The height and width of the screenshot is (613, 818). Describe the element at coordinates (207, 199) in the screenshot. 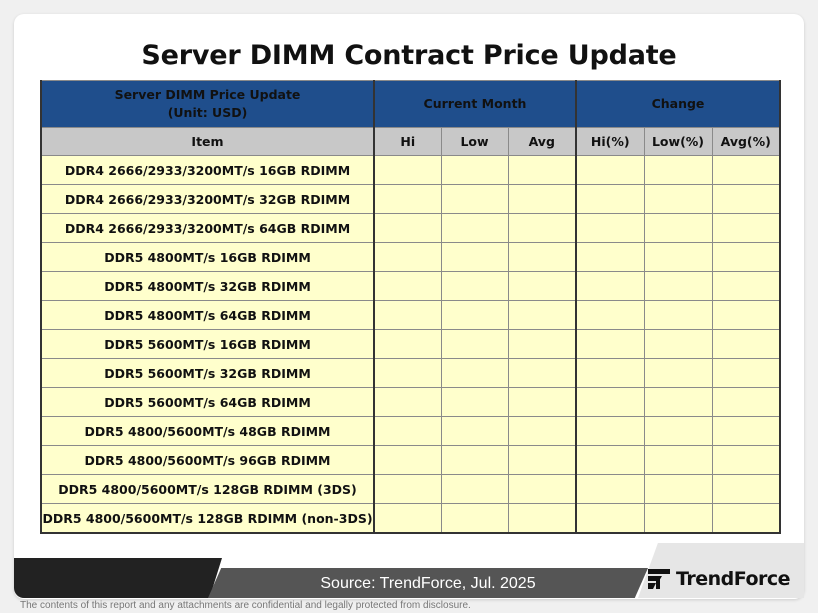

I see `row-item: DDR4 2666/2933/3200MT/s 32GB RDIMM` at that location.